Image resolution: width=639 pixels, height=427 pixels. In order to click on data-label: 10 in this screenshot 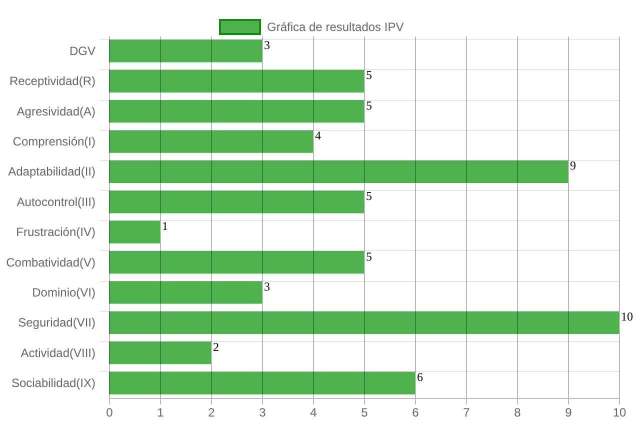, I will do `click(627, 317)`.